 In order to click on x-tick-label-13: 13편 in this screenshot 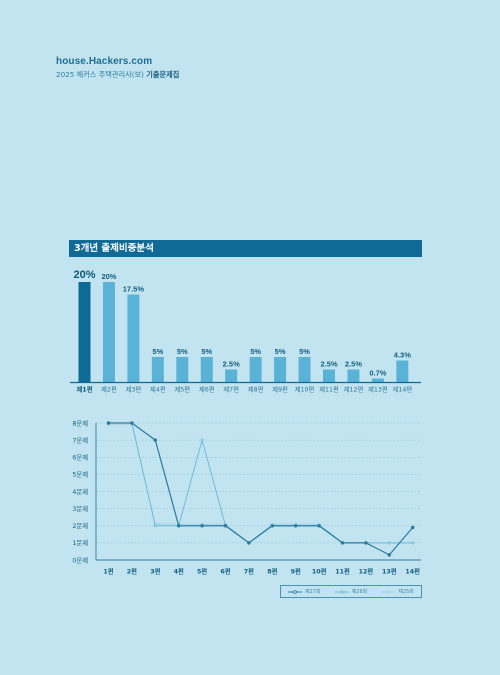, I will do `click(389, 571)`.